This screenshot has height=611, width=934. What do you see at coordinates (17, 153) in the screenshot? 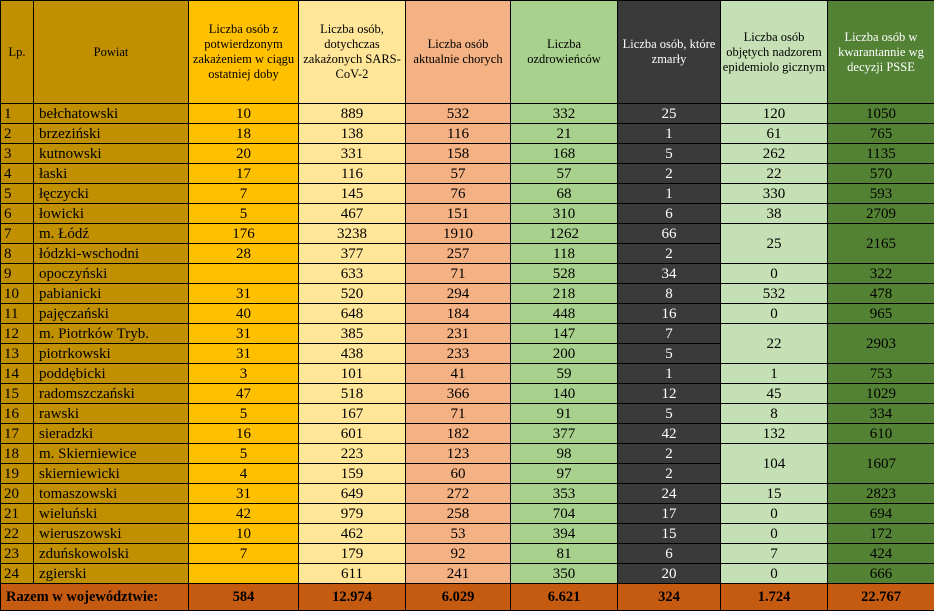
I see `cell-lp: 3` at bounding box center [17, 153].